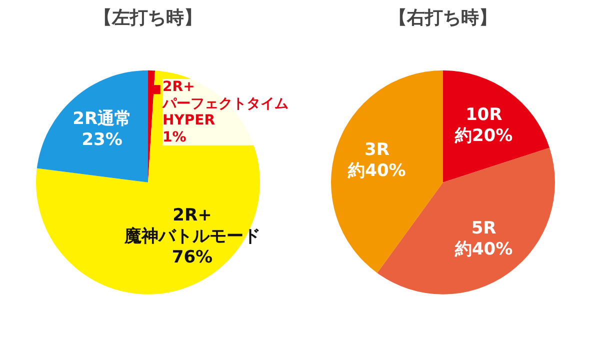 This screenshot has height=342, width=590. Describe the element at coordinates (483, 115) in the screenshot. I see `slice-label: 10R` at that location.